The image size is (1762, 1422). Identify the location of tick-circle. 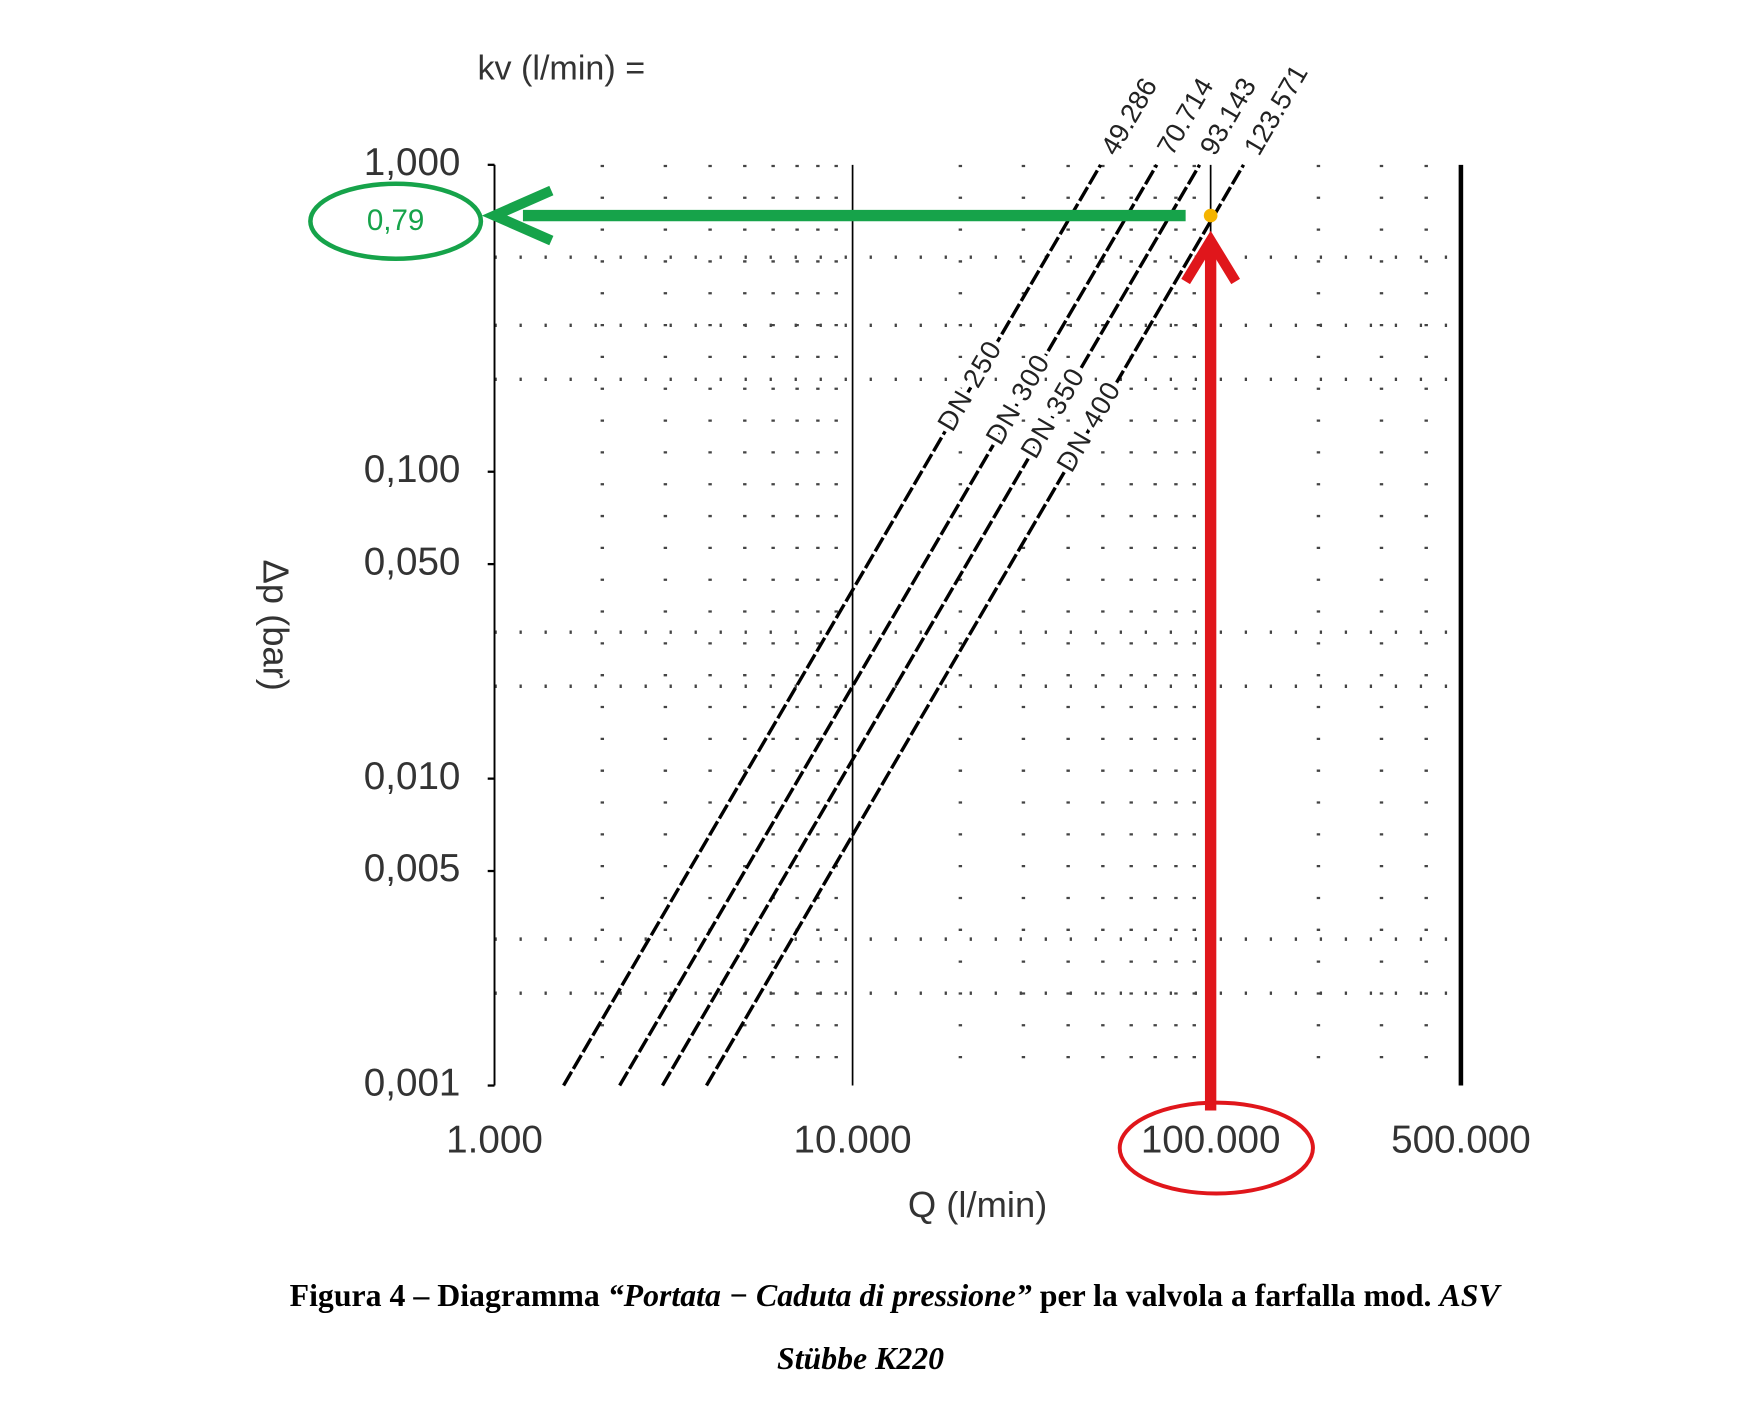
(1216, 1148).